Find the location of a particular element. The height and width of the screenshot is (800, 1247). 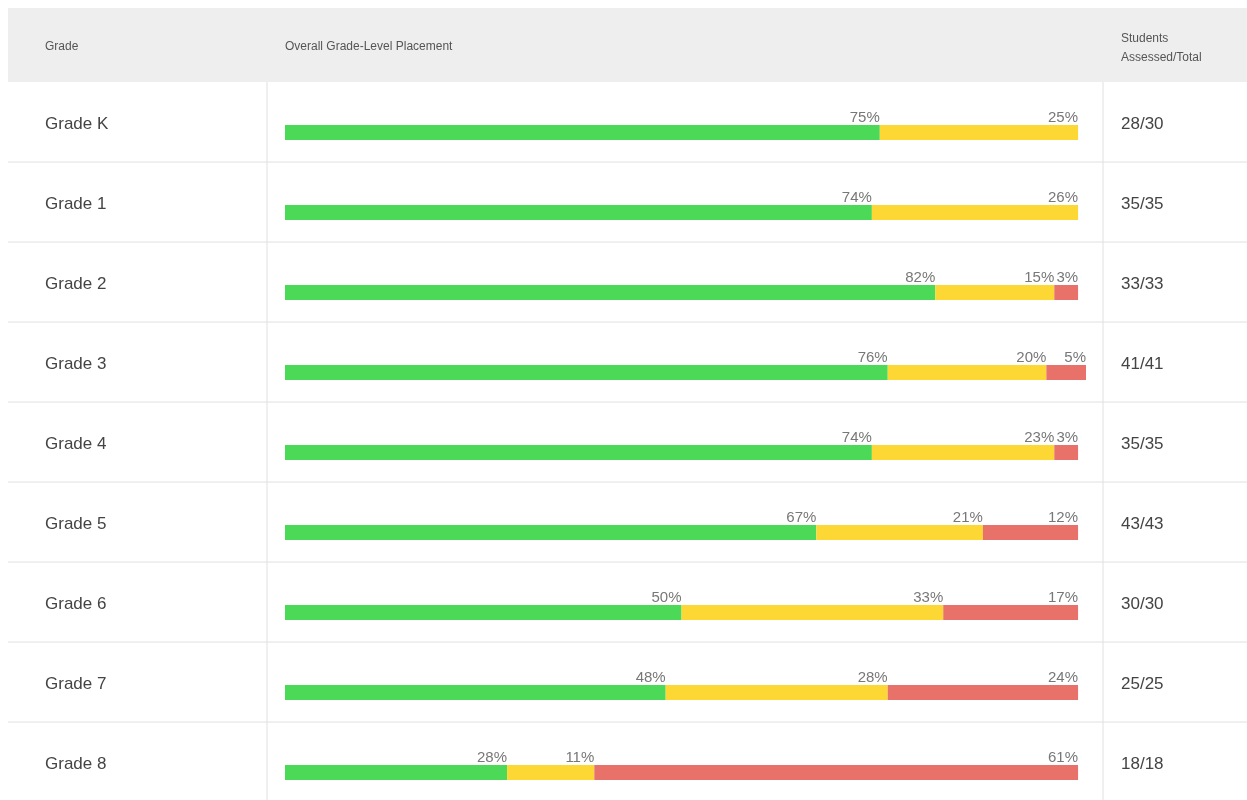

text: 18/18 is located at coordinates (1142, 763).